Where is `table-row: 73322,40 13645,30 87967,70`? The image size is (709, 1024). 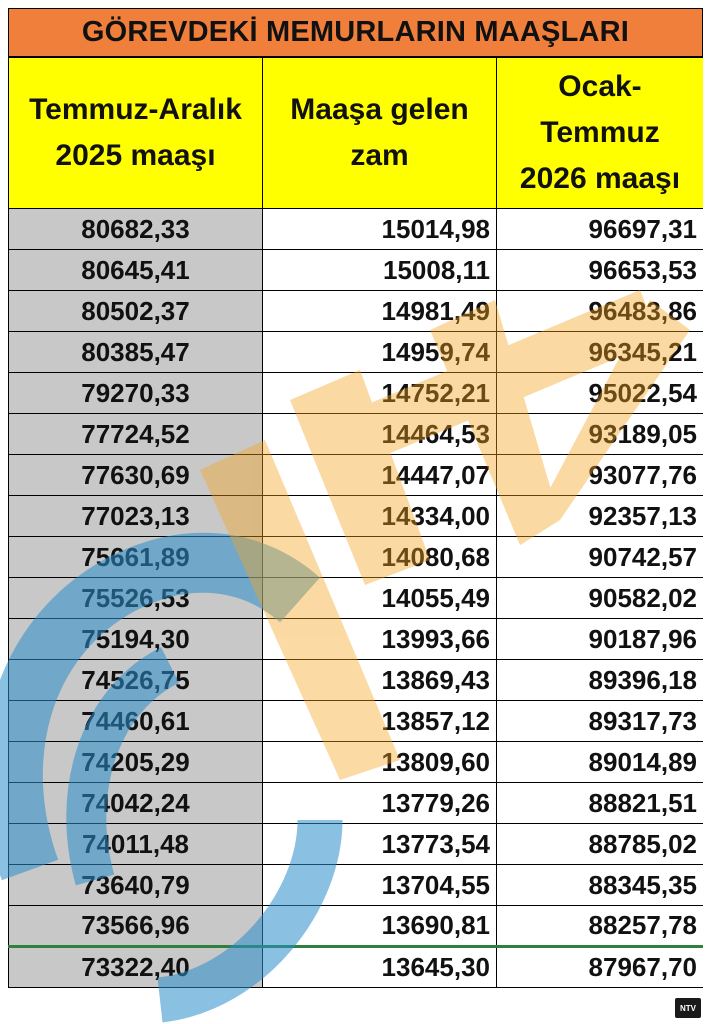 table-row: 73322,40 13645,30 87967,70 is located at coordinates (355, 966).